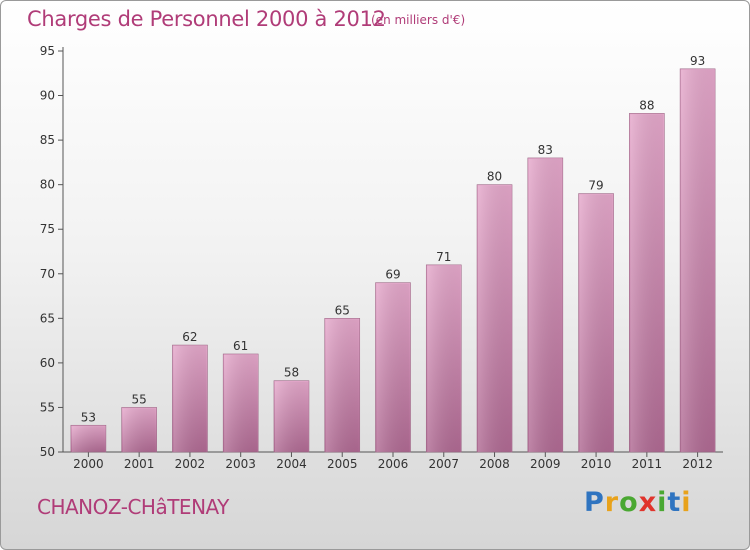 The height and width of the screenshot is (550, 750). What do you see at coordinates (189, 337) in the screenshot?
I see `data-label: 62` at bounding box center [189, 337].